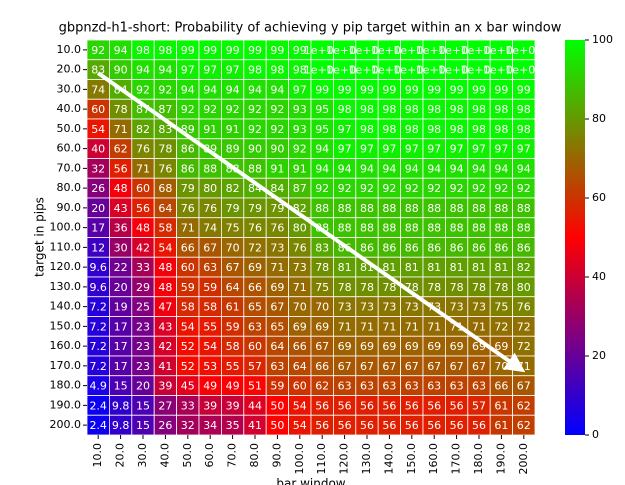 The image size is (625, 485). What do you see at coordinates (524, 267) in the screenshot?
I see `cell-label: 82` at bounding box center [524, 267].